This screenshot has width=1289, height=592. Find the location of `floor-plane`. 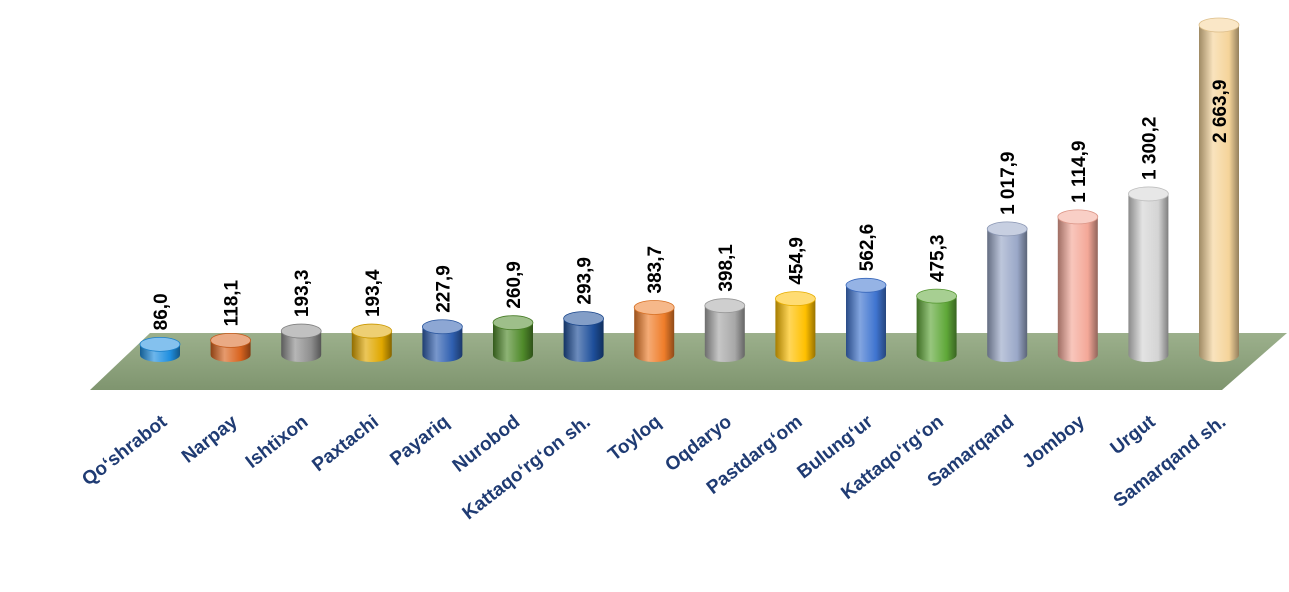

floor-plane is located at coordinates (688, 361).